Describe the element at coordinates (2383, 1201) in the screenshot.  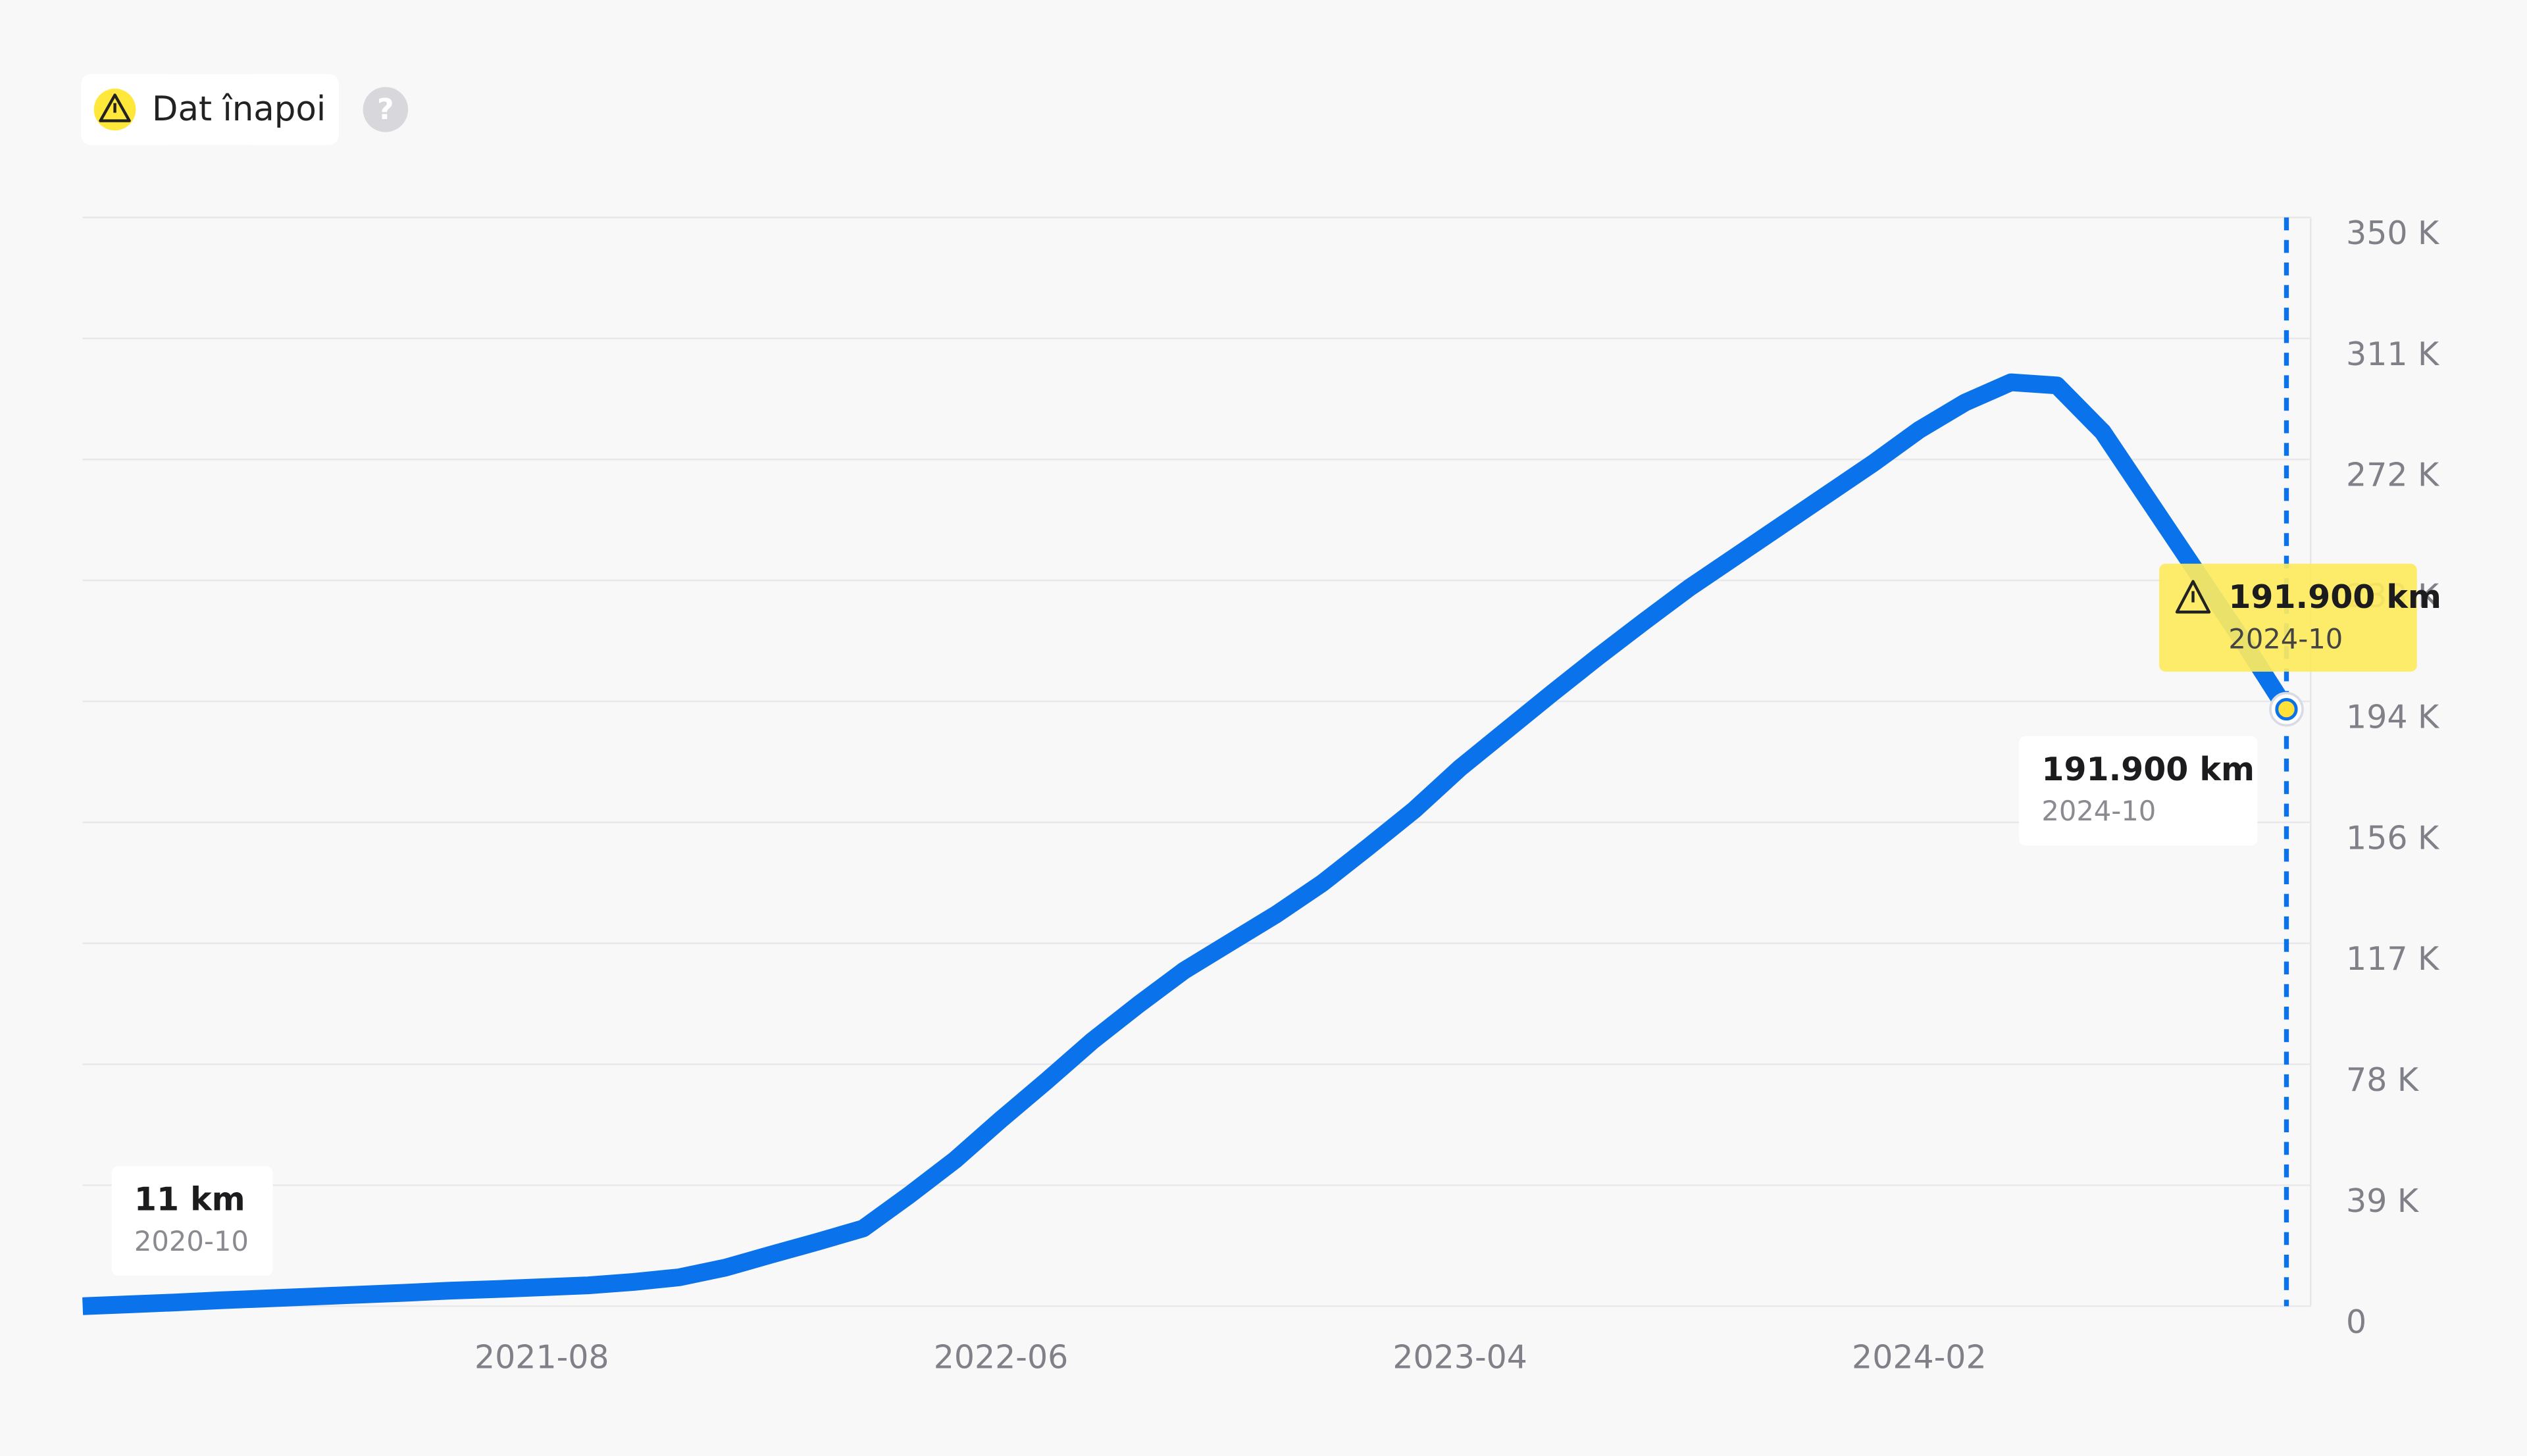
I see `y-tick-label: 39 K` at that location.